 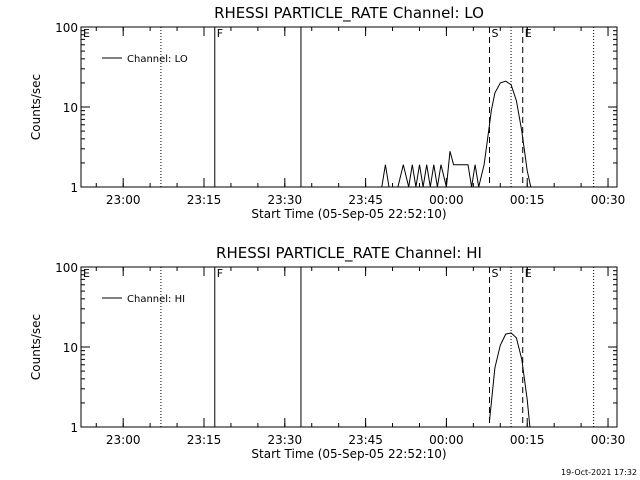 I want to click on chart-title: RHESSI PARTICLE_RATE Channel: HI, so click(x=349, y=253).